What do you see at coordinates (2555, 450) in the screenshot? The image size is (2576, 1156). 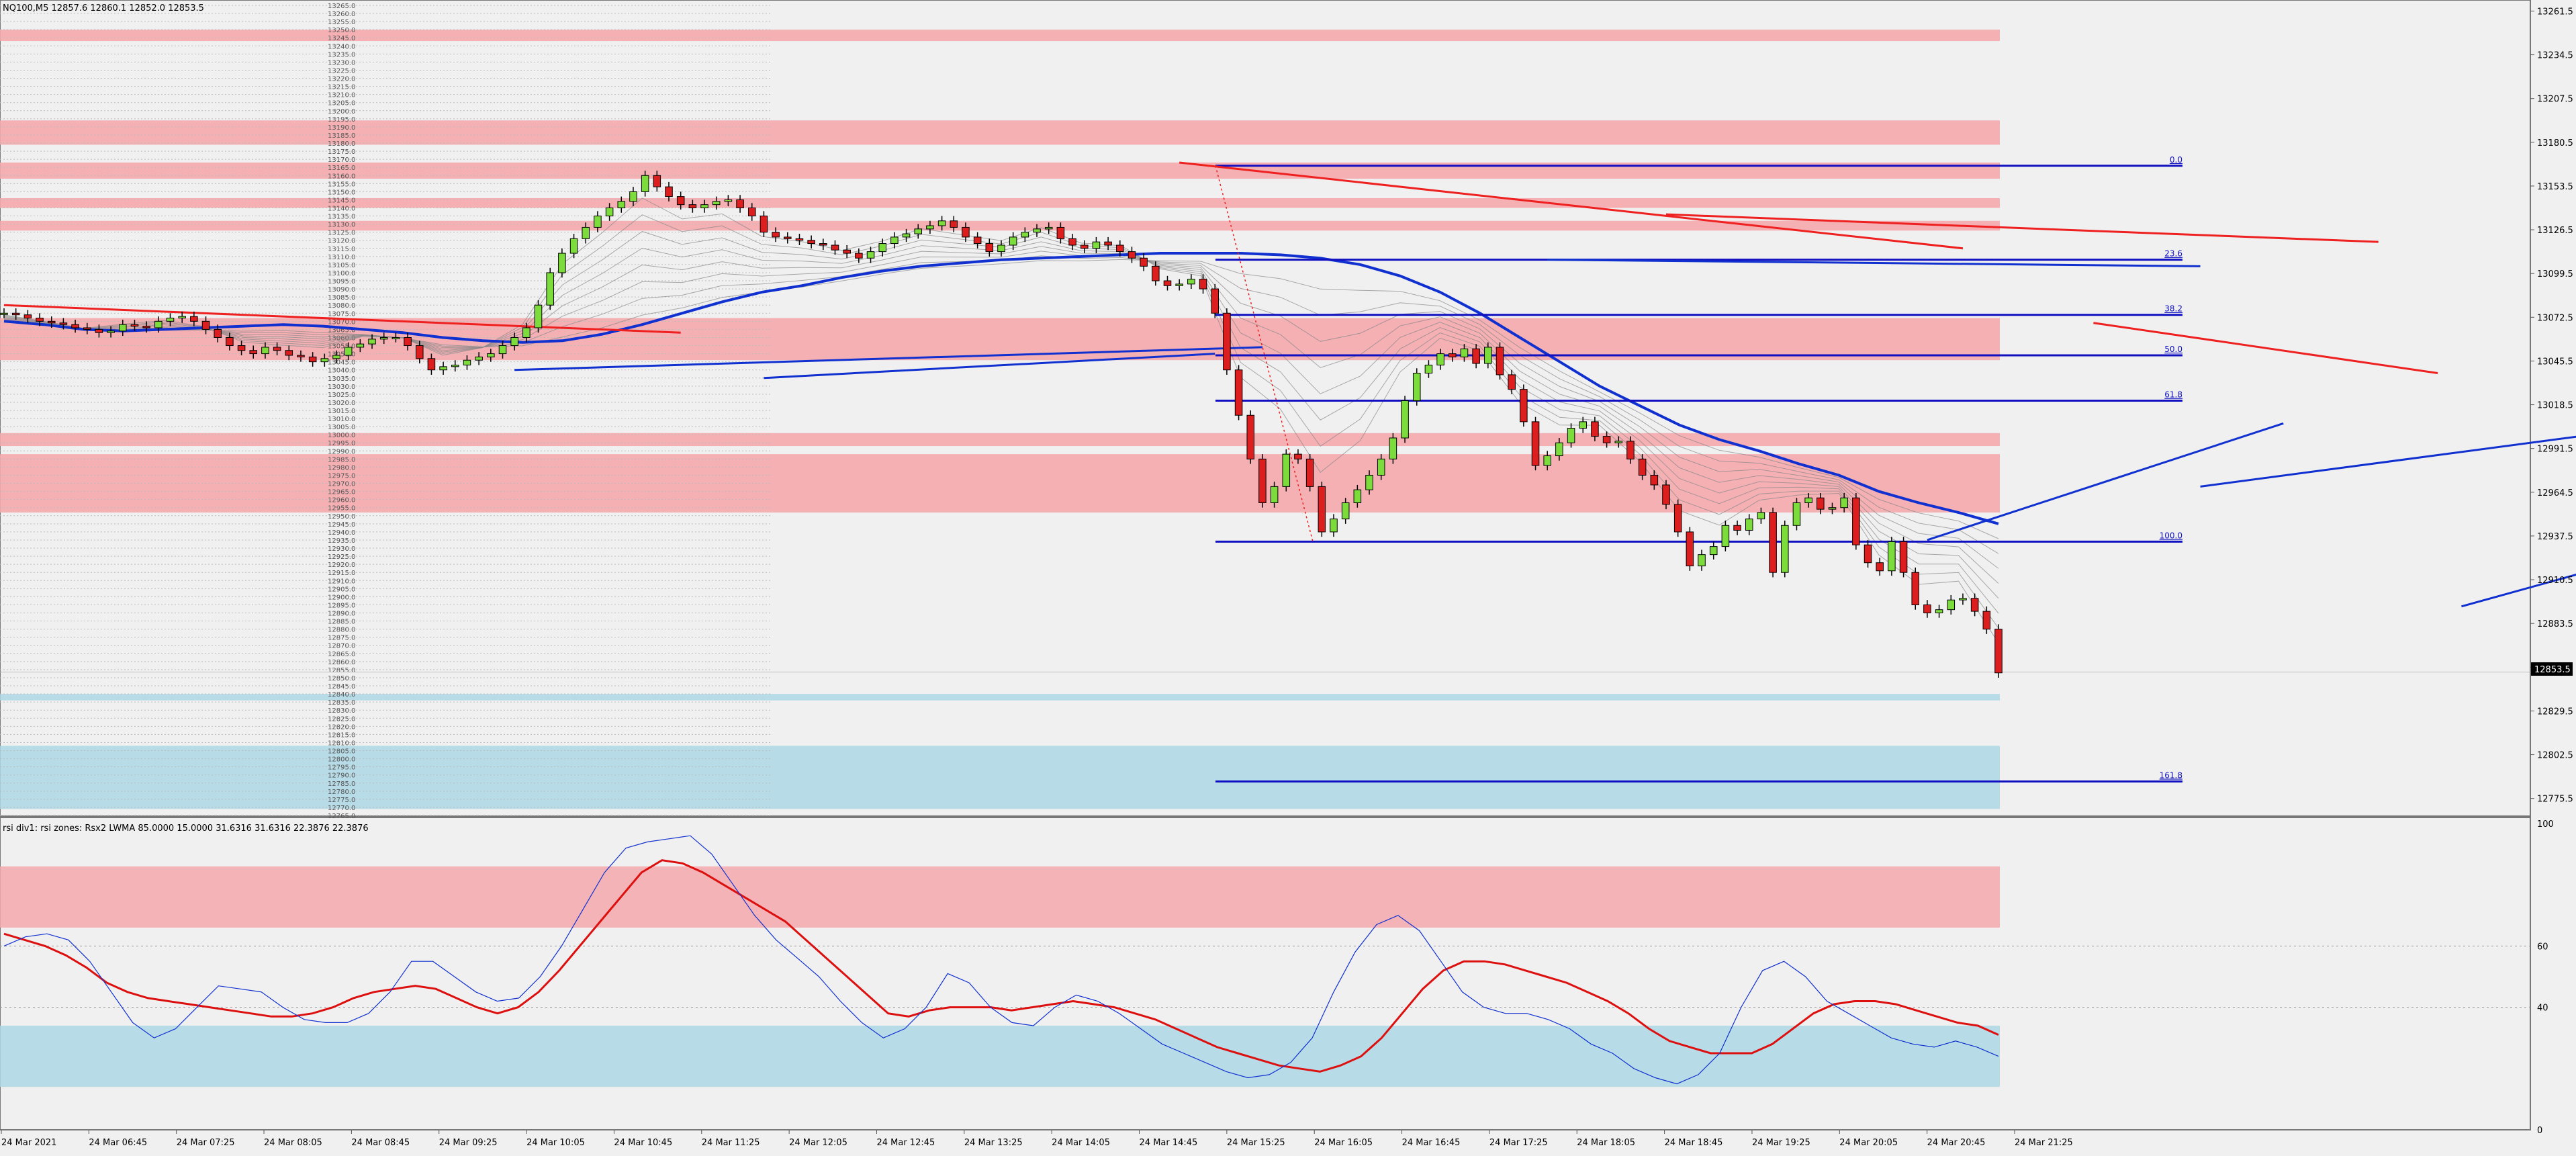 I see `y-tick-label: 12991.5` at bounding box center [2555, 450].